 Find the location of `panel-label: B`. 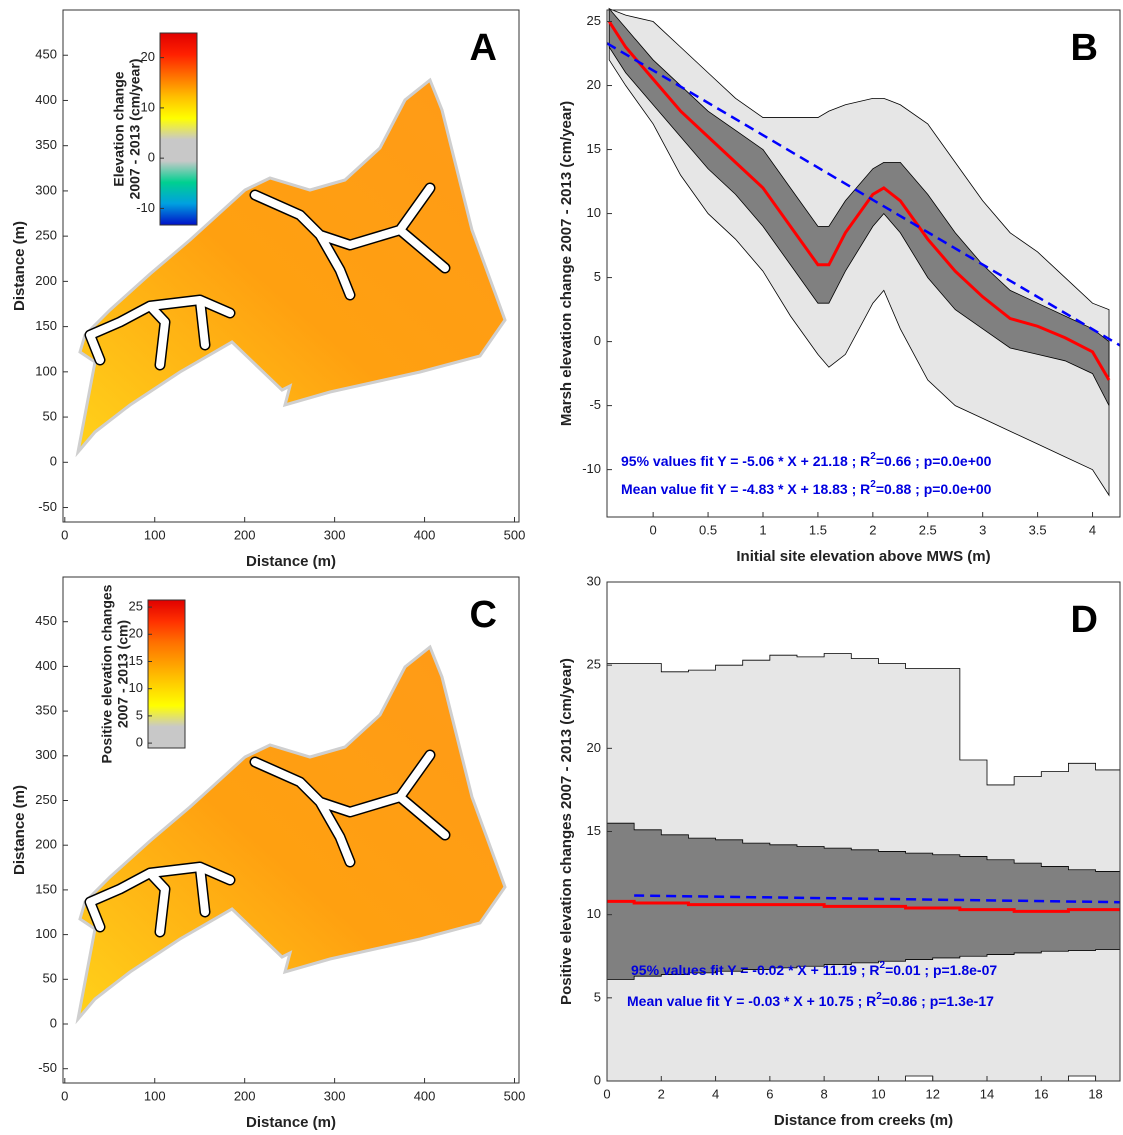

panel-label: B is located at coordinates (1084, 48).